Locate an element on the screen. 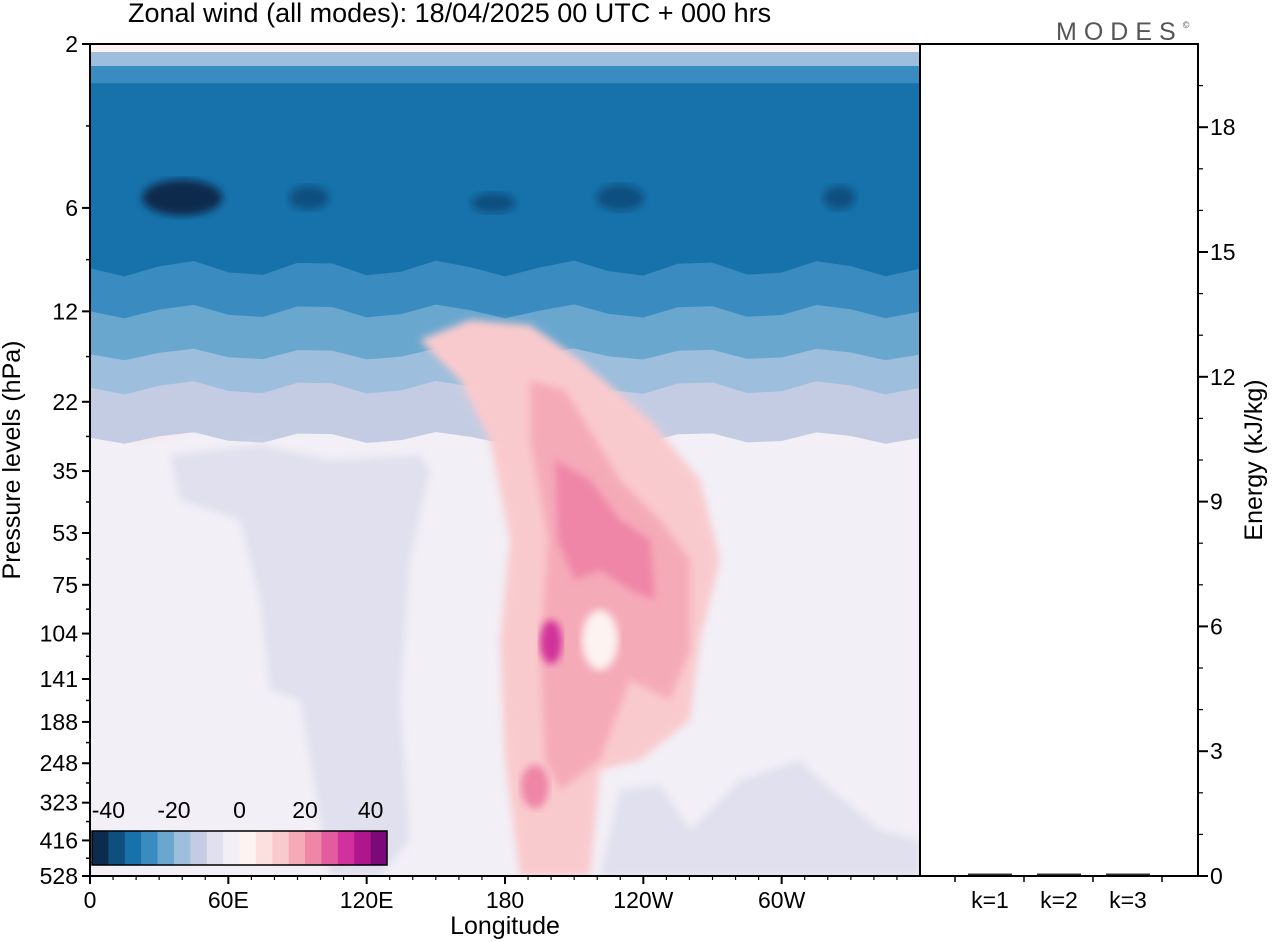  pressure-tick: 104 is located at coordinates (65, 634).